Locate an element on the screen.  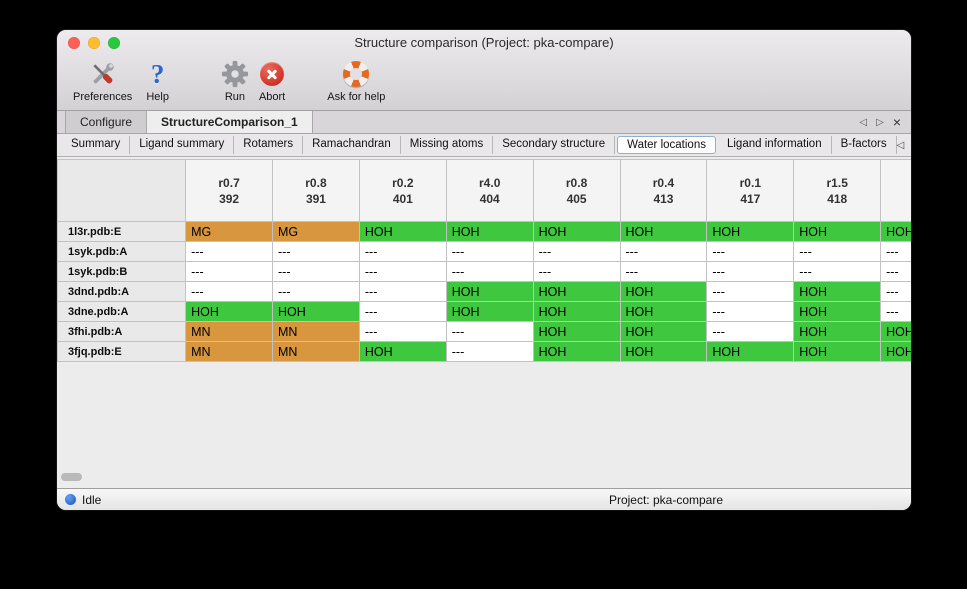
tab-configure: Configure is located at coordinates (106, 122).